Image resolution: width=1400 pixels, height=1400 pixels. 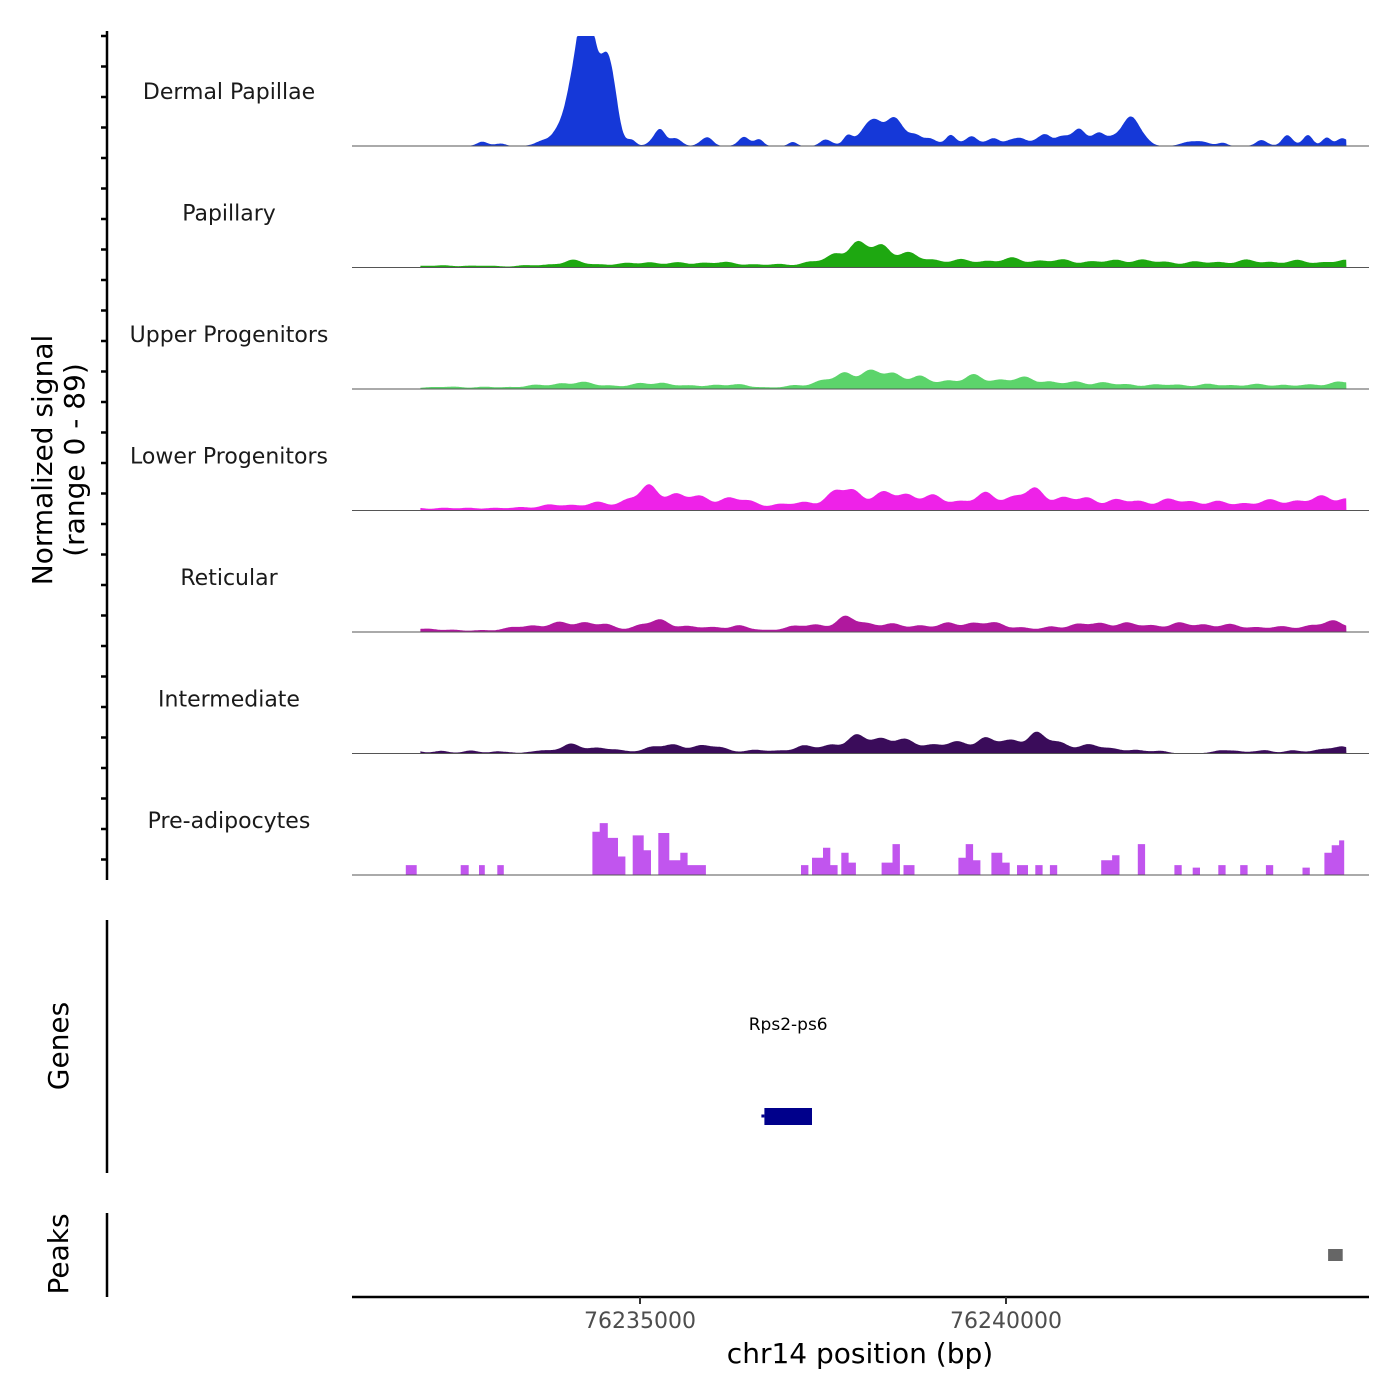 What do you see at coordinates (74, 460) in the screenshot?
I see `y-axis-title-line2: (range 0 - 89)` at bounding box center [74, 460].